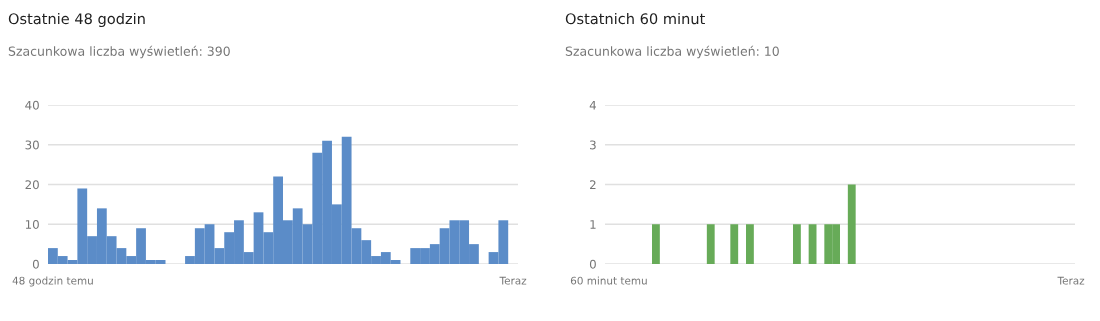  Describe the element at coordinates (593, 184) in the screenshot. I see `y-tick-label: 2` at that location.